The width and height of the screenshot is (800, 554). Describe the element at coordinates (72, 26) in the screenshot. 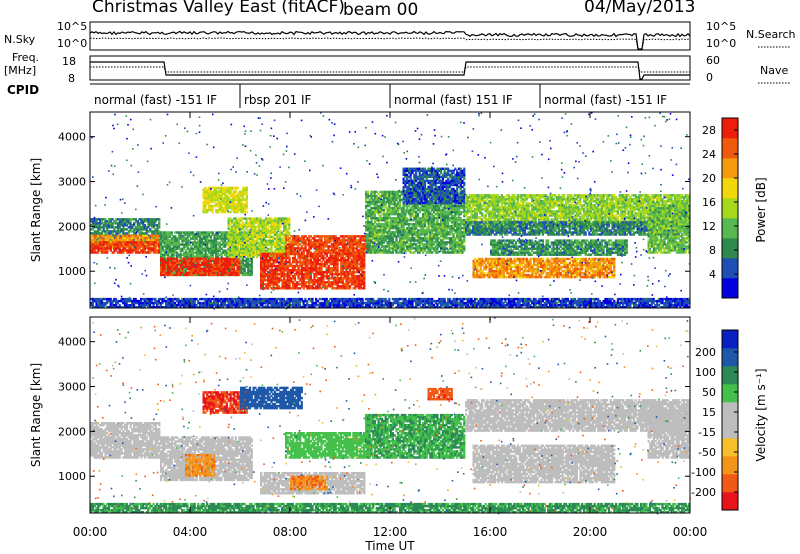

I see `nsky-tick-high: 10^5` at that location.